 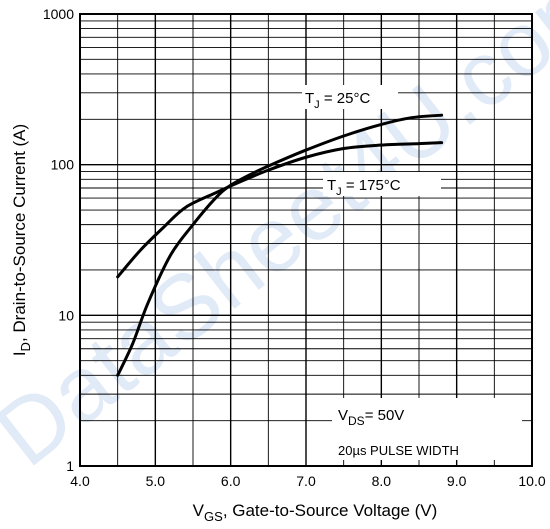 I want to click on svg-text: TJ = 25°C, so click(x=337, y=100).